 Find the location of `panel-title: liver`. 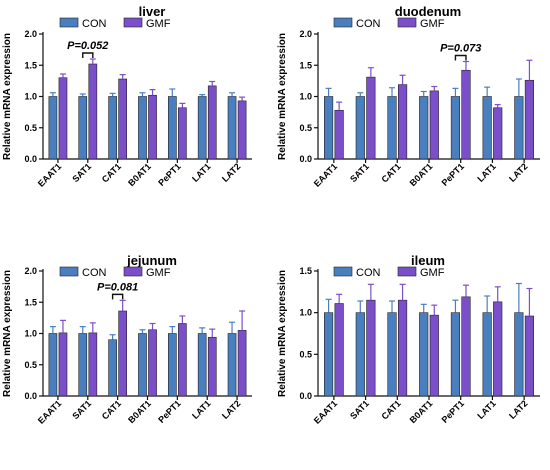

panel-title: liver is located at coordinates (152, 11).